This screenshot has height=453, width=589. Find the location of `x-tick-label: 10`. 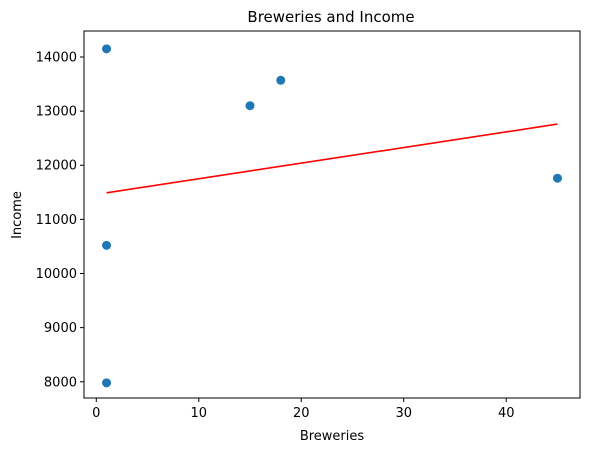

x-tick-label: 10 is located at coordinates (199, 413).